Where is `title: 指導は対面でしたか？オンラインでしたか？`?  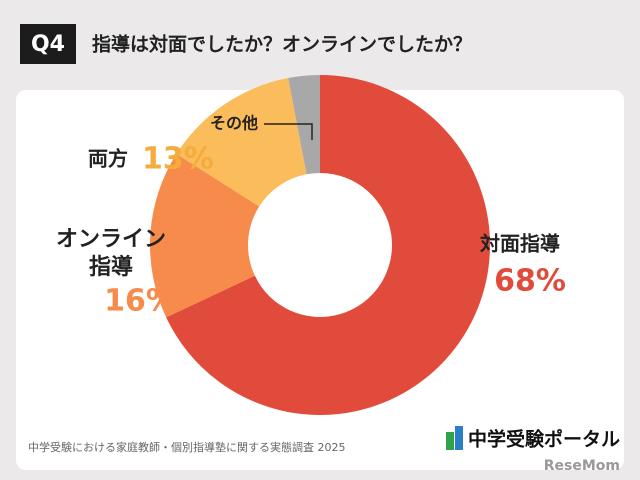
title: 指導は対面でしたか？オンラインでしたか？ is located at coordinates (282, 44).